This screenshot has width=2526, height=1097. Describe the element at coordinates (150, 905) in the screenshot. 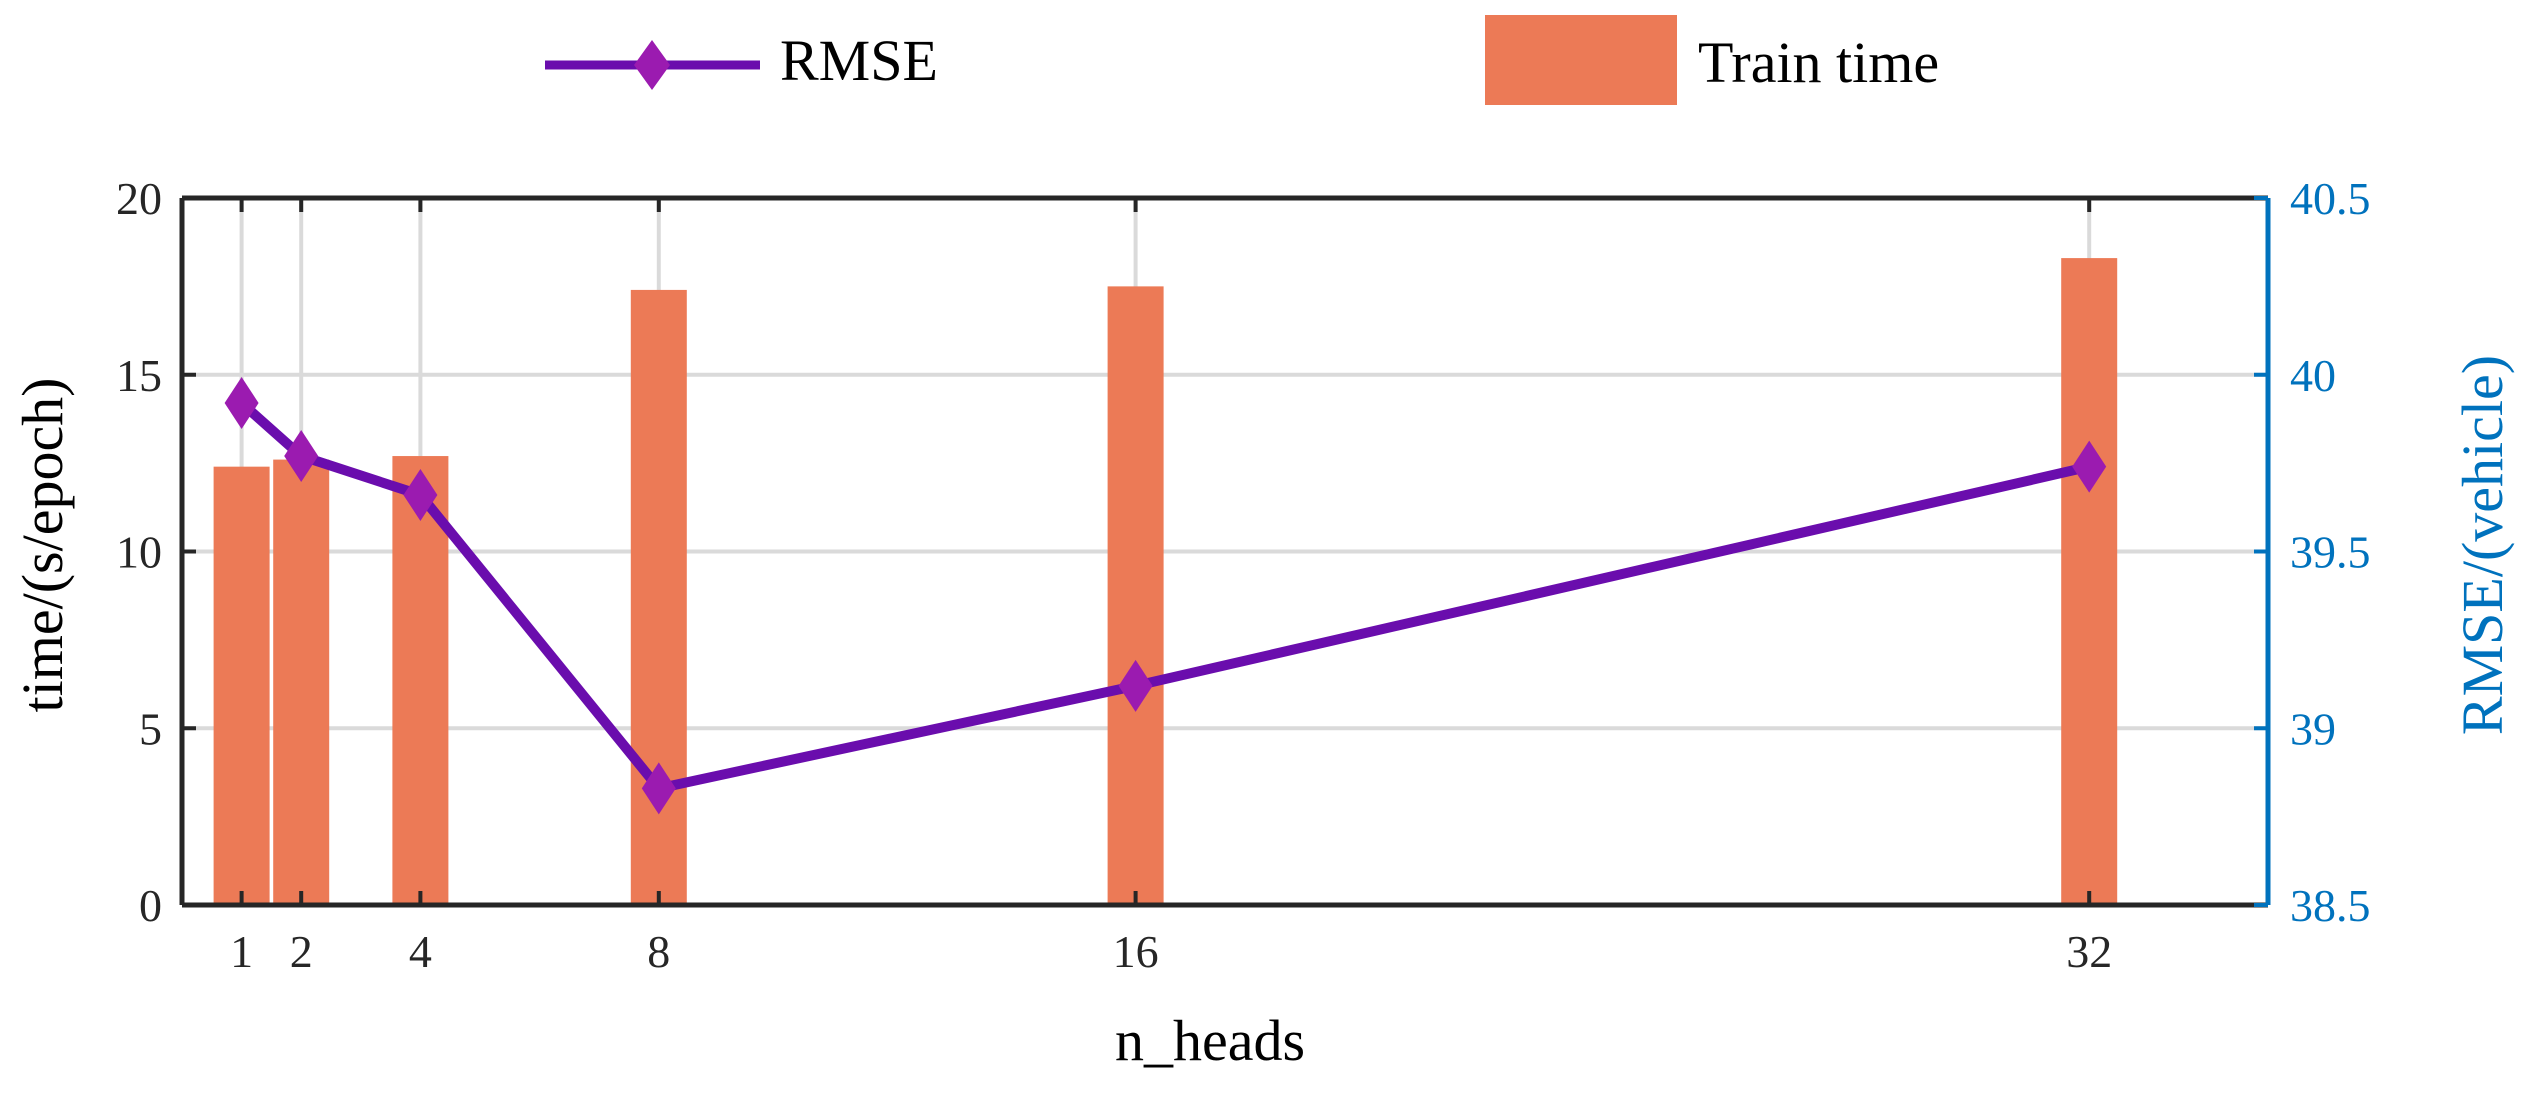

I see `left-y-tick-label: 0` at that location.